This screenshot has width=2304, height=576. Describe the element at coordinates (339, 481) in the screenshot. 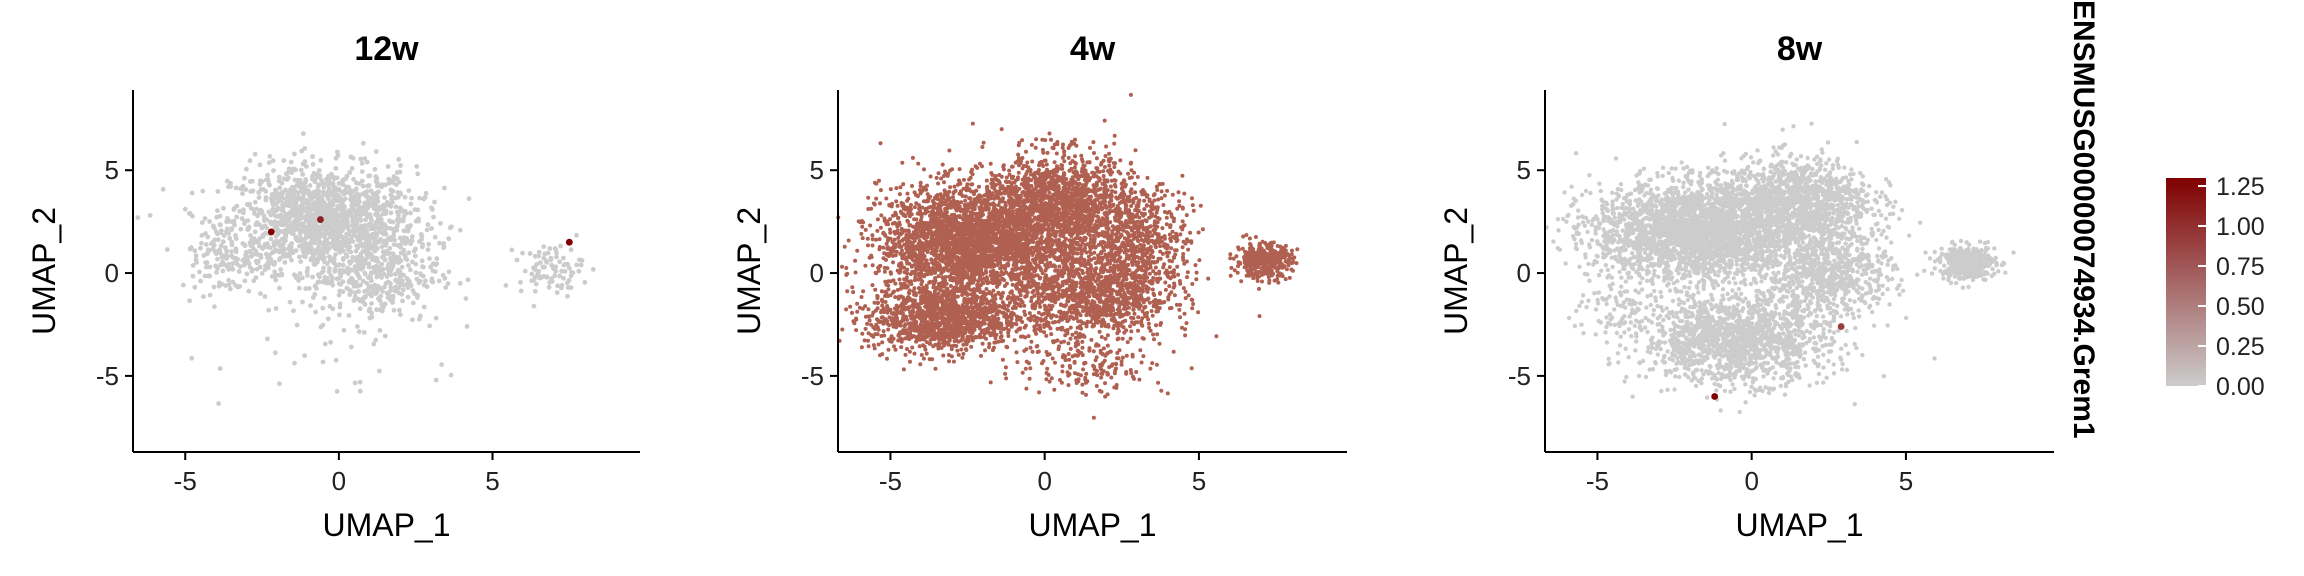

I see `x-tick-label: 0` at that location.